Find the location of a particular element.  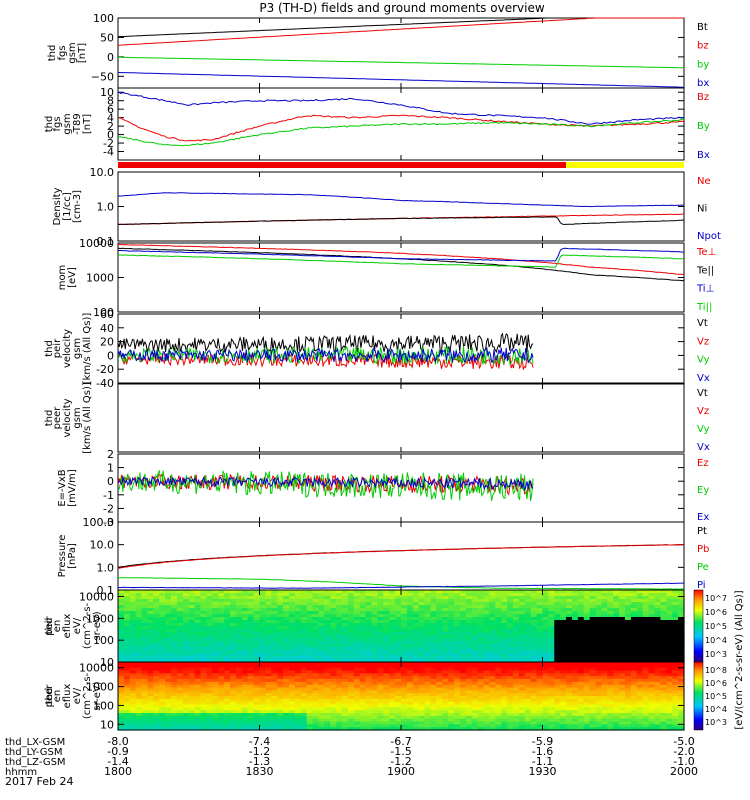

y-axis-label: thd fgs gsm [nT] is located at coordinates (67, 52).